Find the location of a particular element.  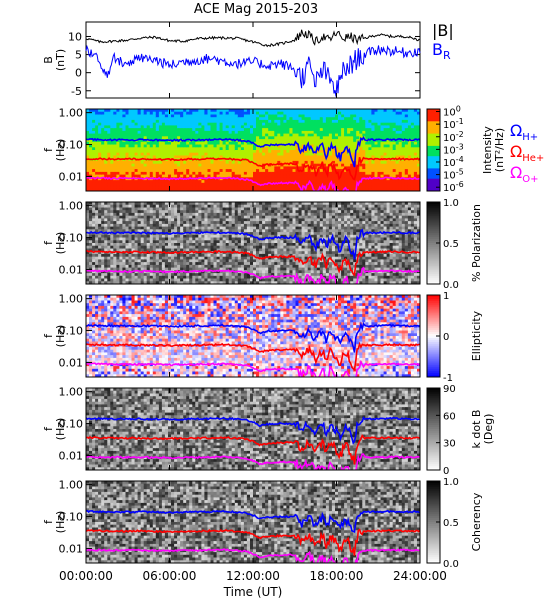

bfield-plot-frame is located at coordinates (253, 60).